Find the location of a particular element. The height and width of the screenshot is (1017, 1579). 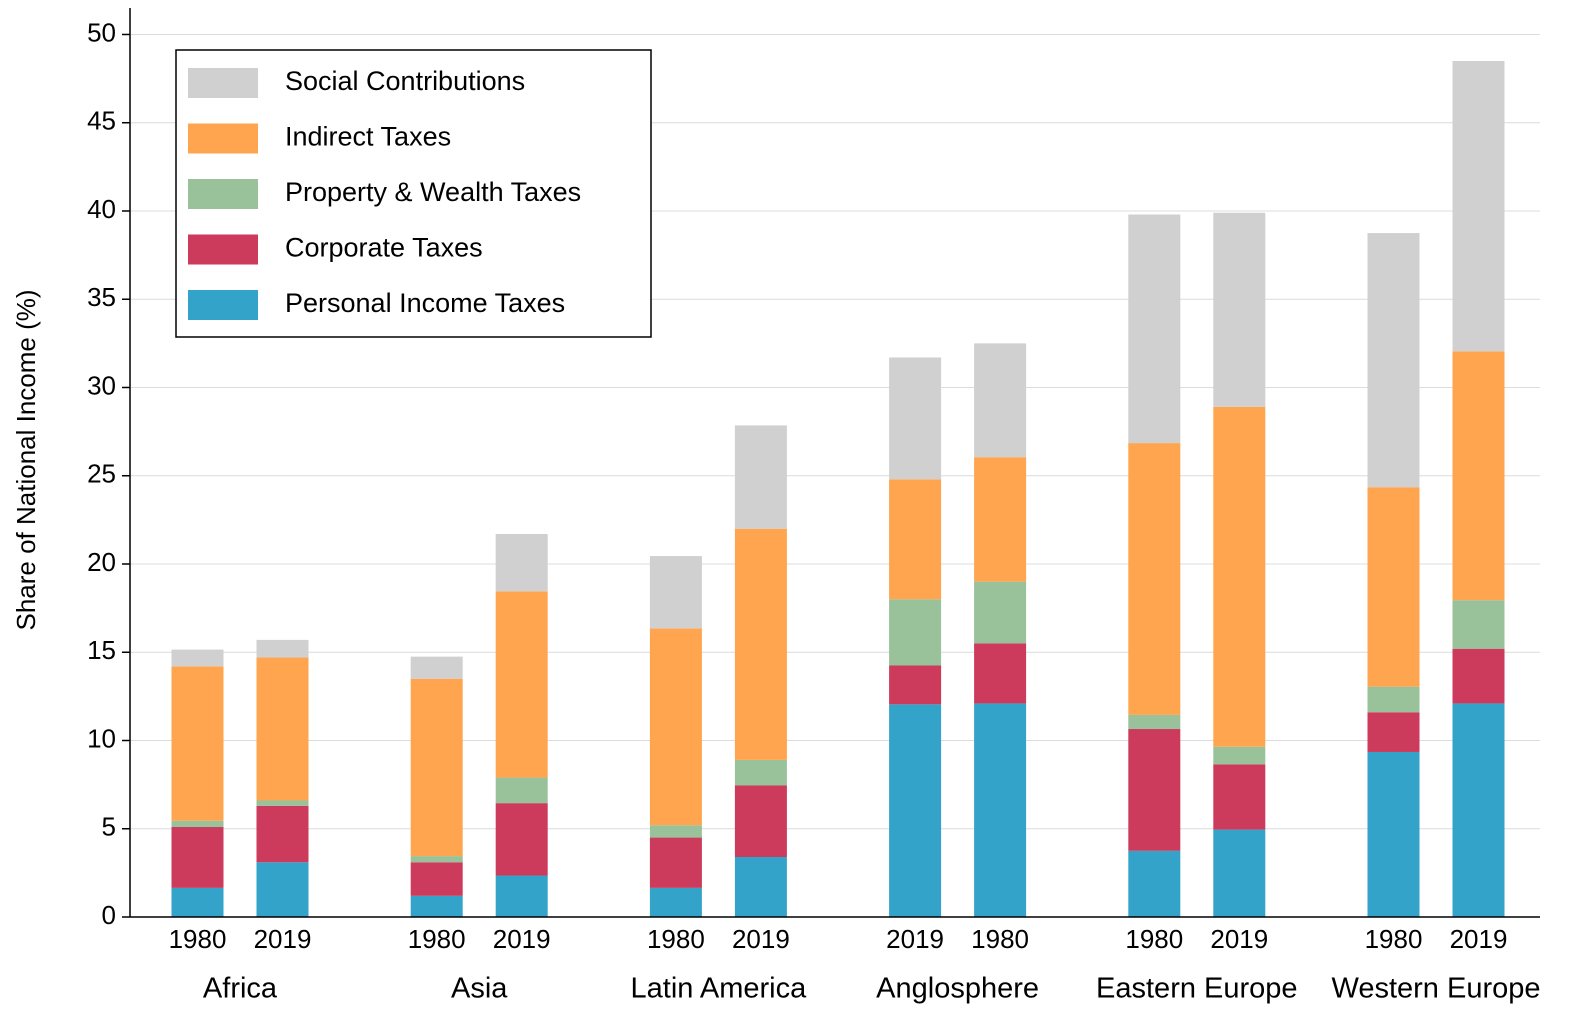

group-label: Anglosphere is located at coordinates (957, 989).